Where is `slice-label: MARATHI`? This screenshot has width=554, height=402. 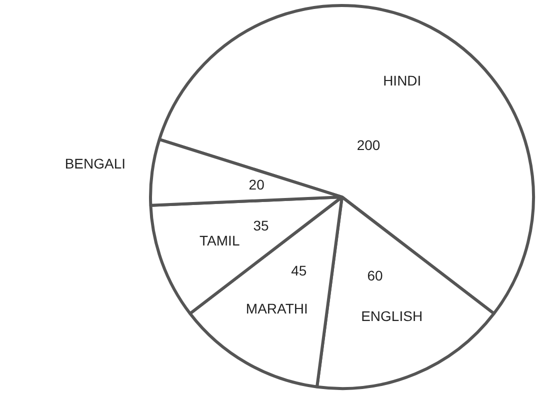
slice-label: MARATHI is located at coordinates (277, 308).